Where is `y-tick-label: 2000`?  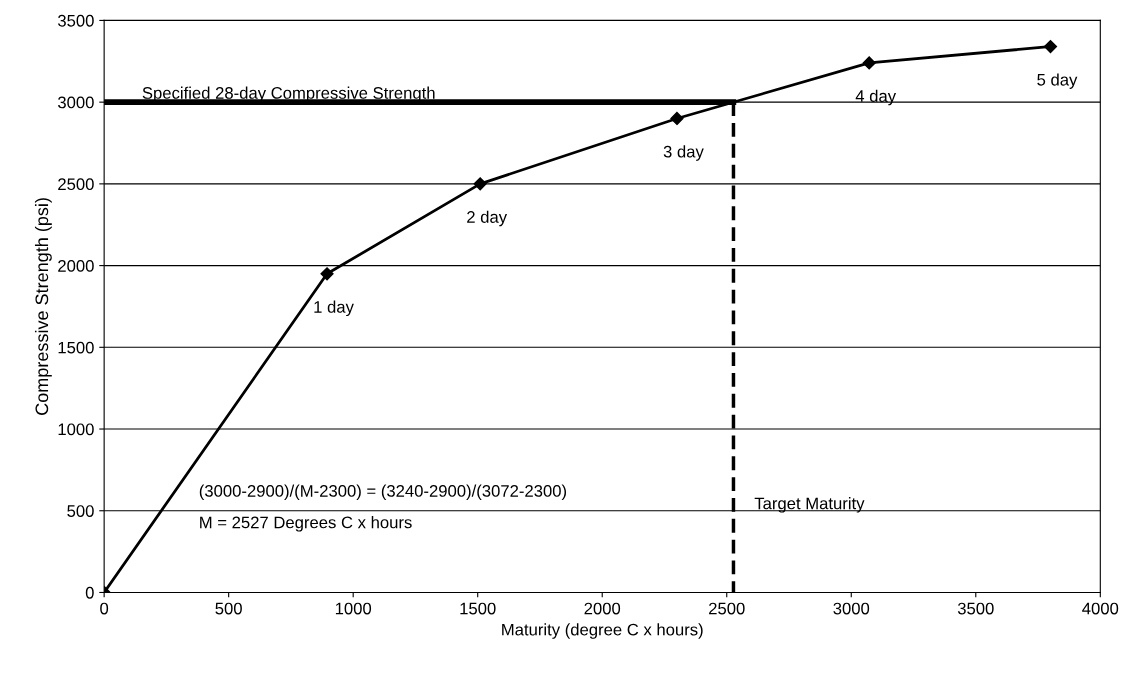
y-tick-label: 2000 is located at coordinates (76, 265).